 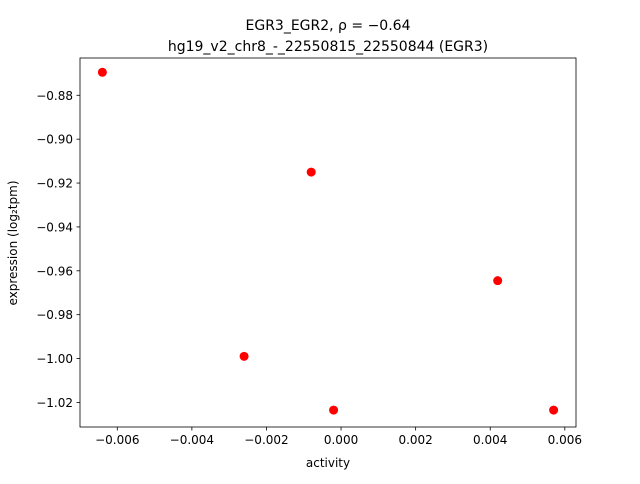 I want to click on y-tick-label: −0.88, so click(x=54, y=96).